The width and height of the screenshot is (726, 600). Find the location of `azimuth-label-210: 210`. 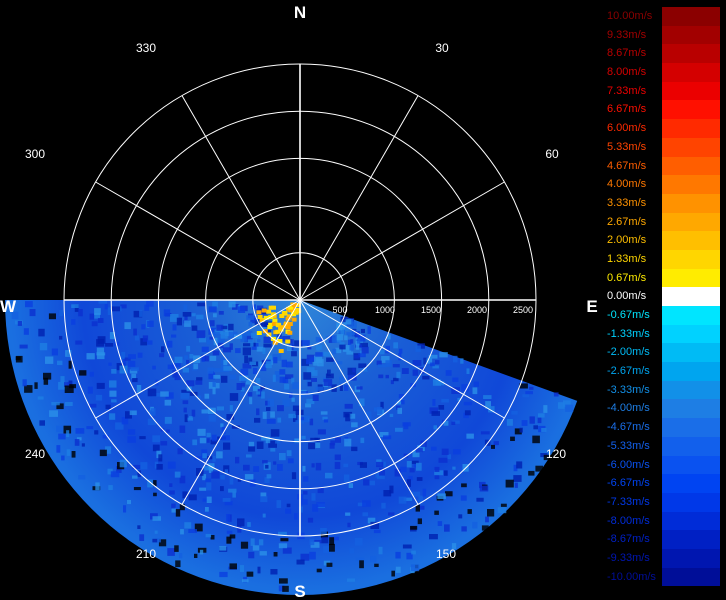

azimuth-label-210: 210 is located at coordinates (146, 554).